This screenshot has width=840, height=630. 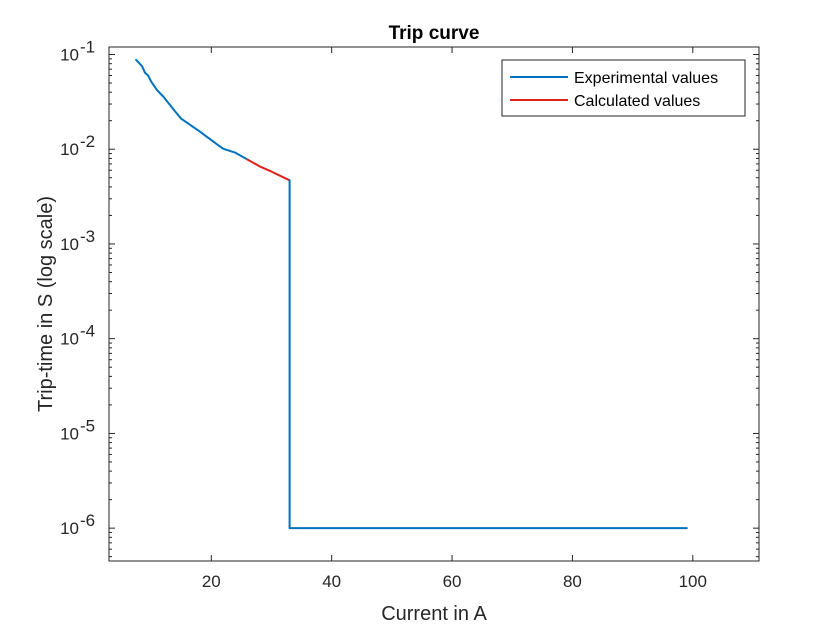 What do you see at coordinates (87, 236) in the screenshot?
I see `y-tick-exponent: -3` at bounding box center [87, 236].